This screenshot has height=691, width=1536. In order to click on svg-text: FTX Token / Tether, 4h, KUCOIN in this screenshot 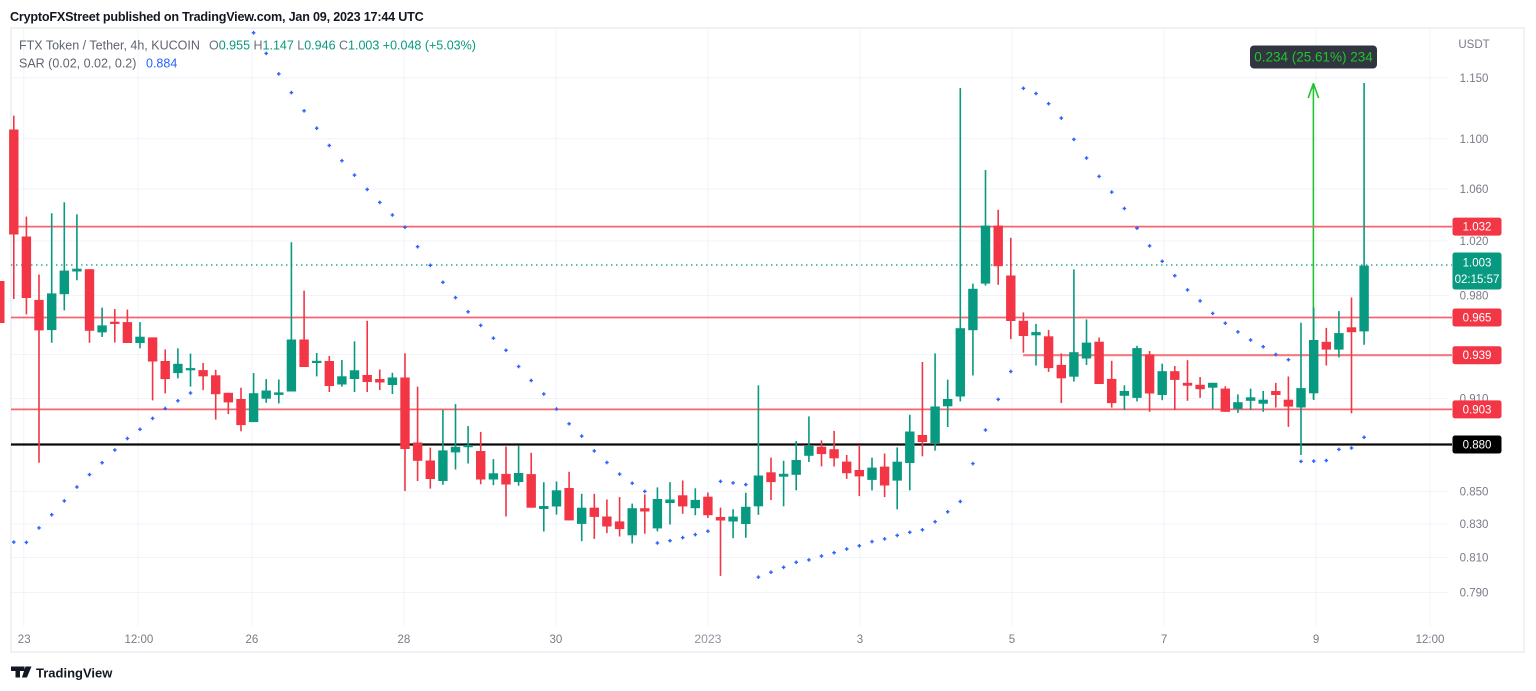, I will do `click(109, 46)`.